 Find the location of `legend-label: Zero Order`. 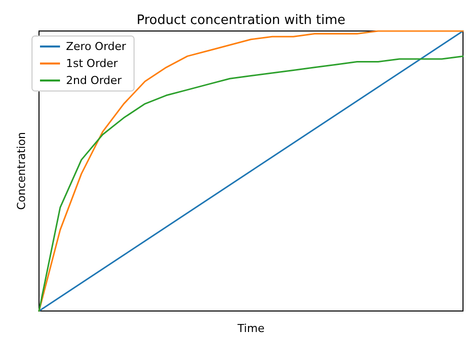

legend-label: Zero Order is located at coordinates (96, 46).